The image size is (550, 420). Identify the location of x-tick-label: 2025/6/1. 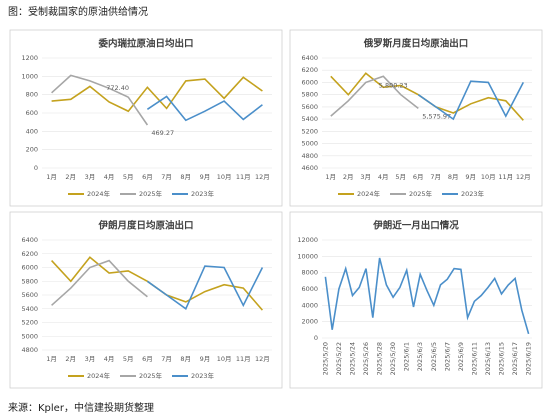
(407, 356).